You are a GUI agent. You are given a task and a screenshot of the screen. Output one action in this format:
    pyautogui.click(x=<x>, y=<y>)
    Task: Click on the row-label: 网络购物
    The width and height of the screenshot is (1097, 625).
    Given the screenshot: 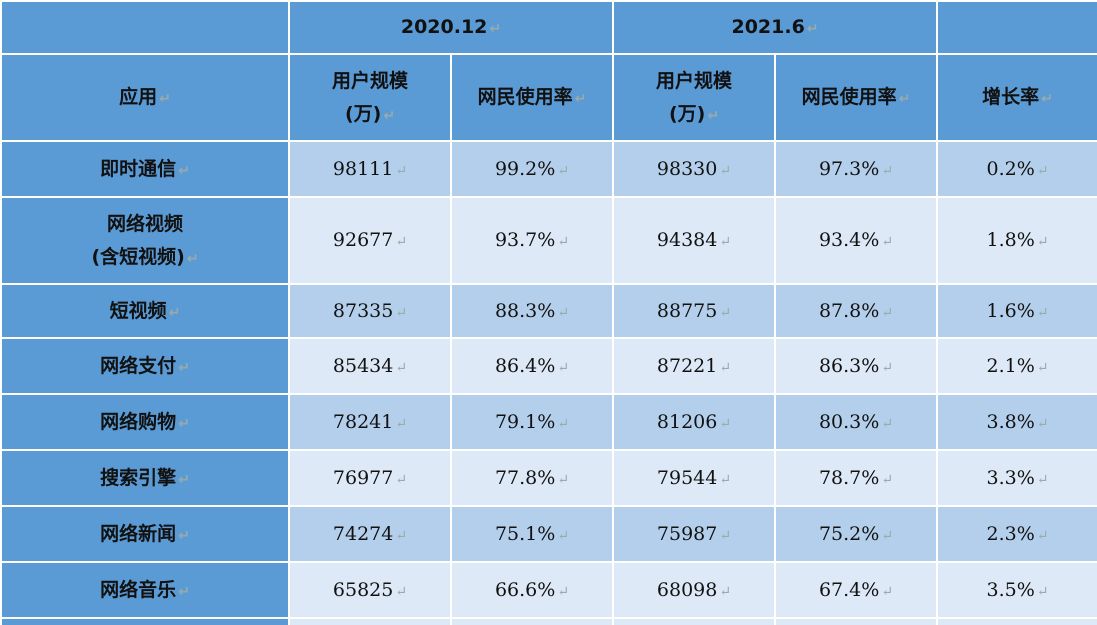 What is the action you would take?
    pyautogui.click(x=145, y=422)
    